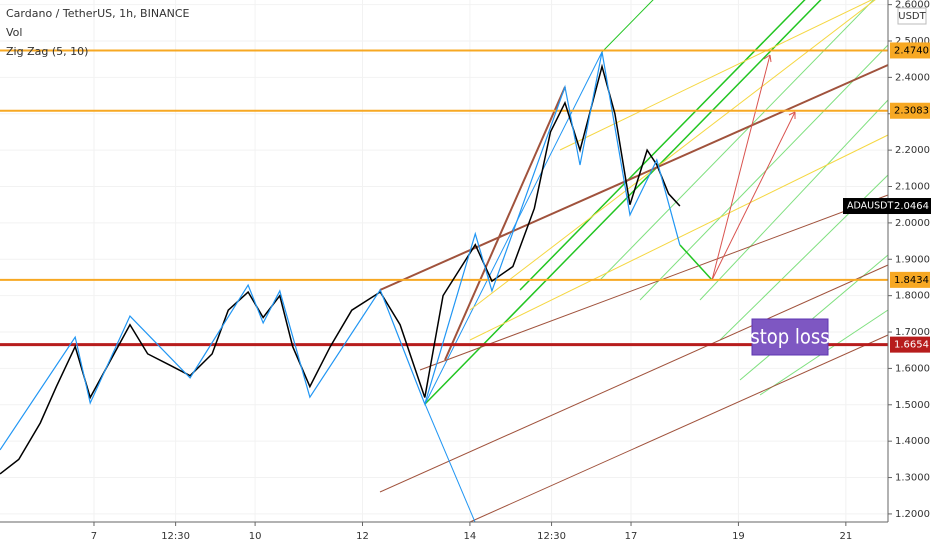  Describe the element at coordinates (912, 187) in the screenshot. I see `y-tick-label: 2.1000` at that location.